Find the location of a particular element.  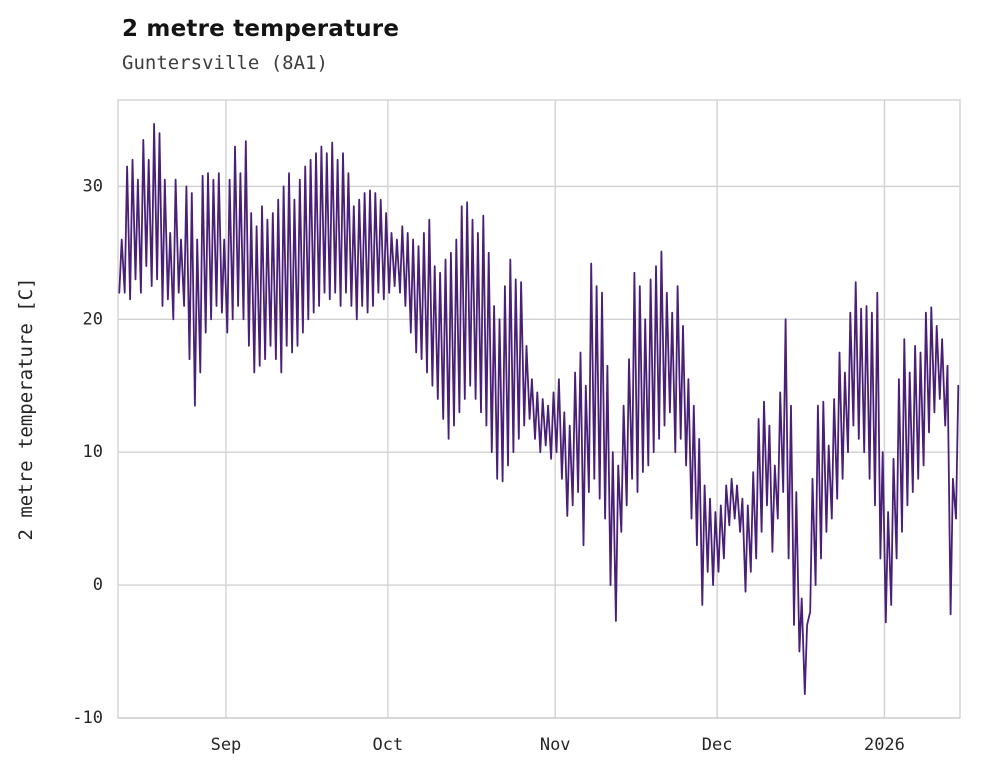

y-tick-label: -10 is located at coordinates (87, 718).